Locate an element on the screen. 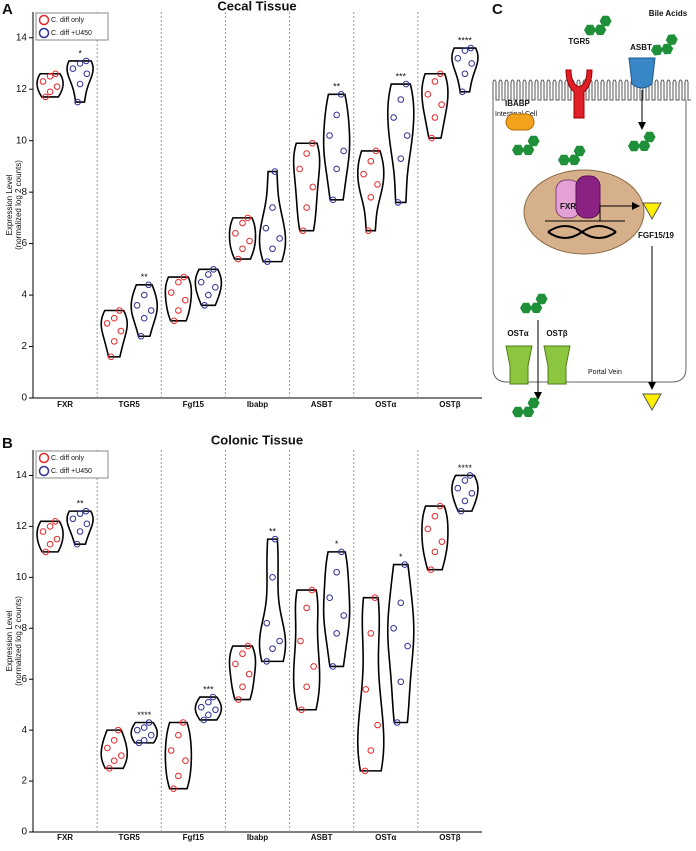 Image resolution: width=696 pixels, height=851 pixels. y-tick-label: 2 is located at coordinates (24, 346).